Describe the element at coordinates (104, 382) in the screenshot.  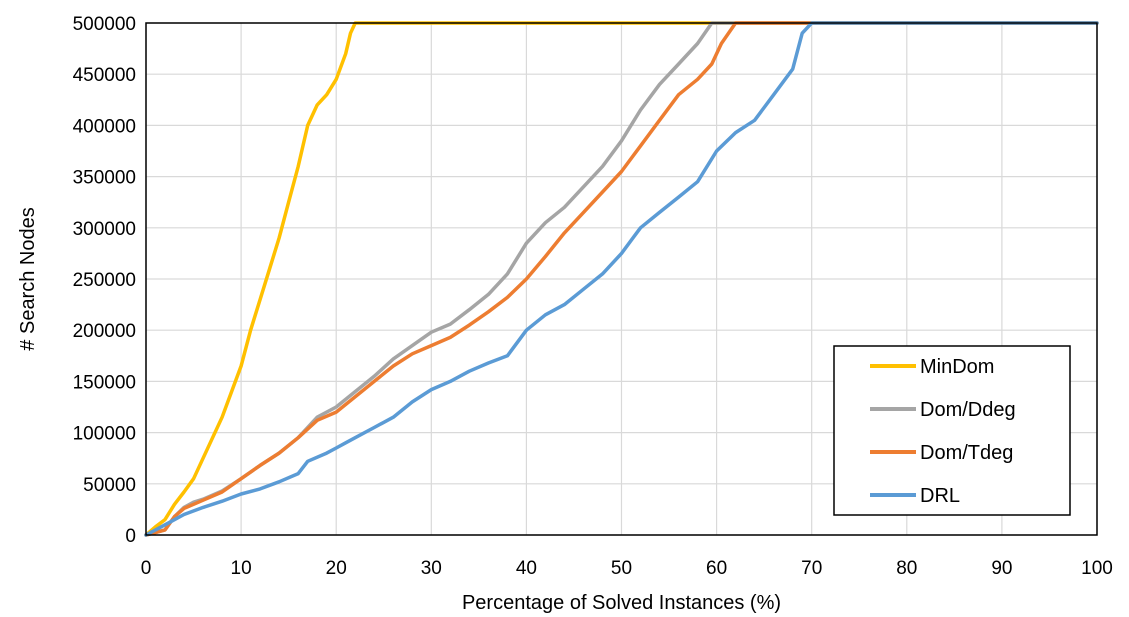
I see `y-tick-label-3: 150000` at that location.